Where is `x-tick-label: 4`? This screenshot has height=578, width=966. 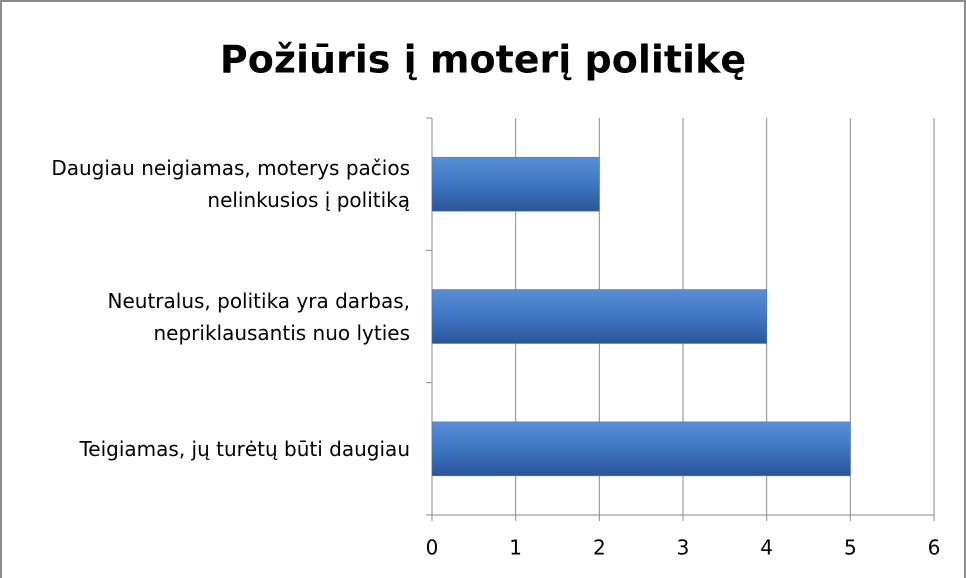
x-tick-label: 4 is located at coordinates (766, 548).